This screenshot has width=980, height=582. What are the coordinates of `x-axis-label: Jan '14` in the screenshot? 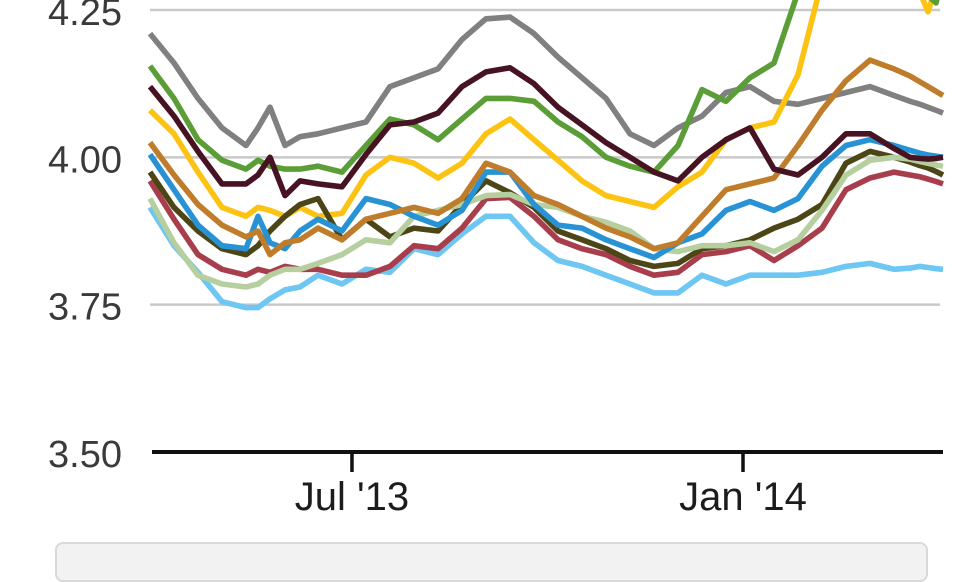 It's located at (743, 497).